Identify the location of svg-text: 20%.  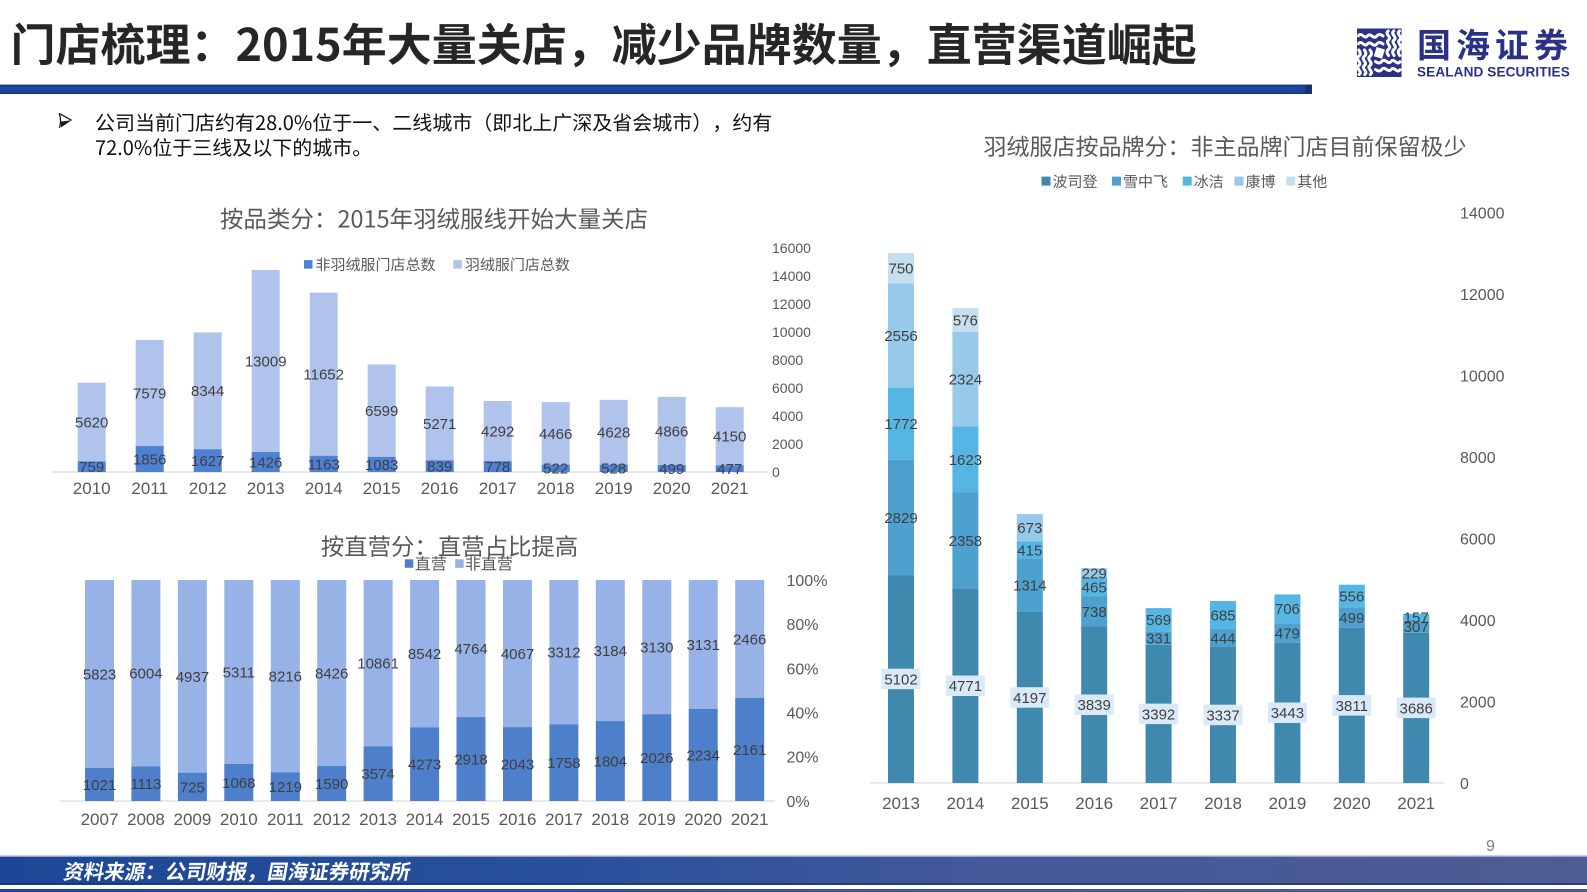
(803, 758).